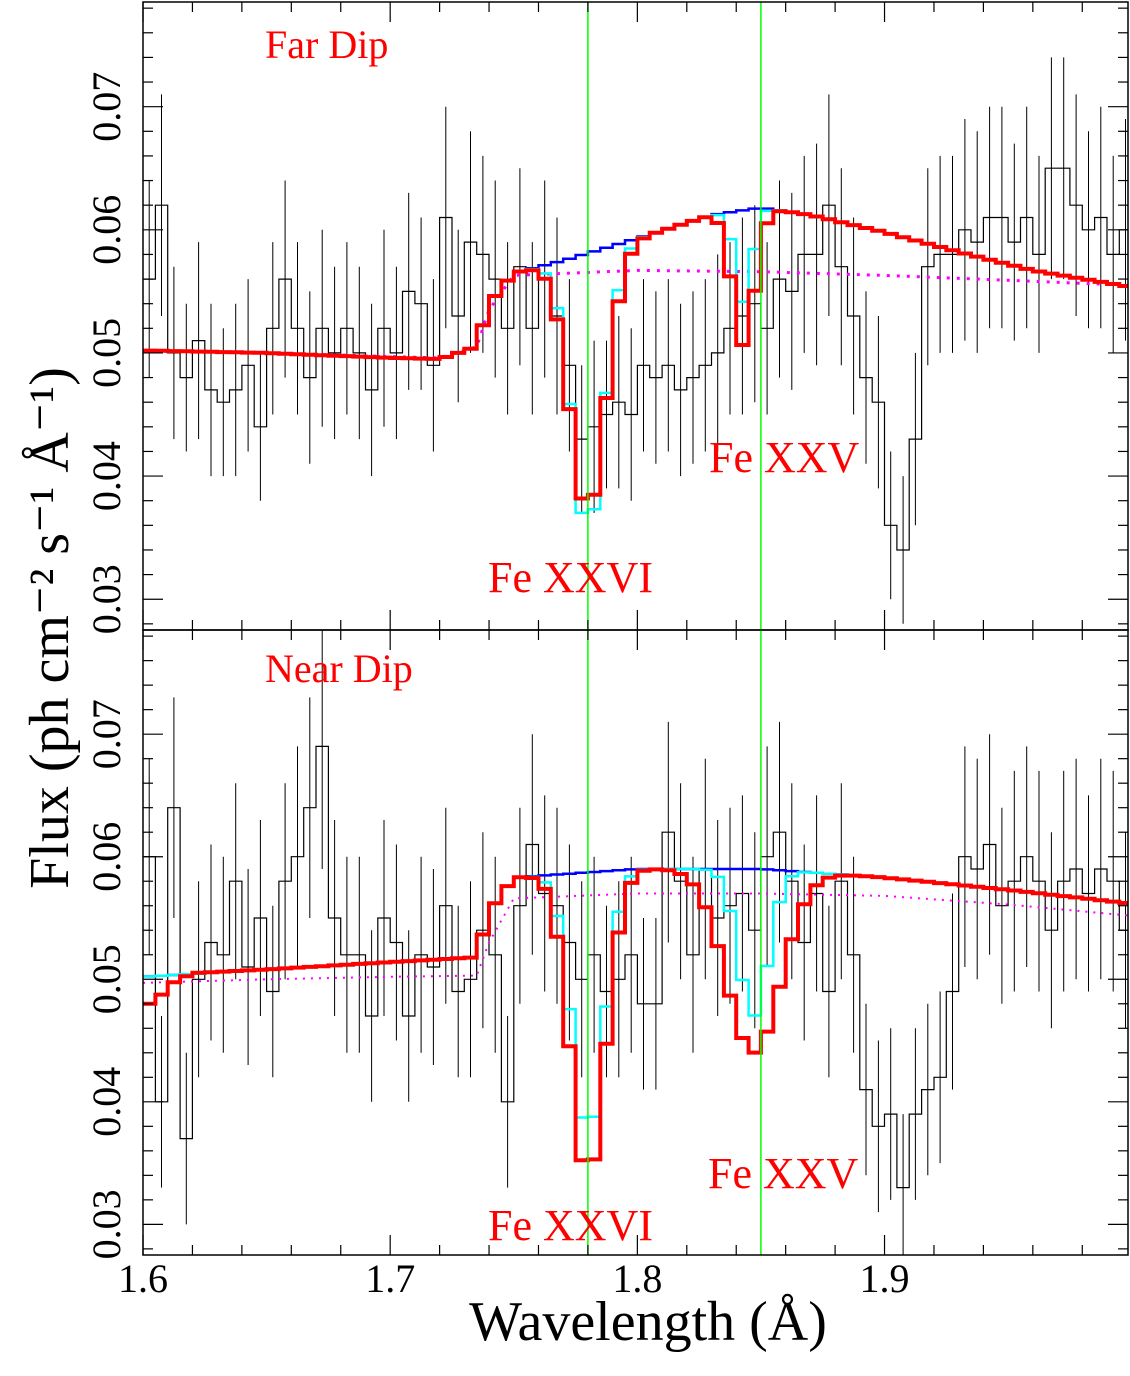 The height and width of the screenshot is (1376, 1130). Describe the element at coordinates (50, 628) in the screenshot. I see `y-axis-title: Flux (ph cm⁻² s⁻¹ Å⁻¹)` at that location.